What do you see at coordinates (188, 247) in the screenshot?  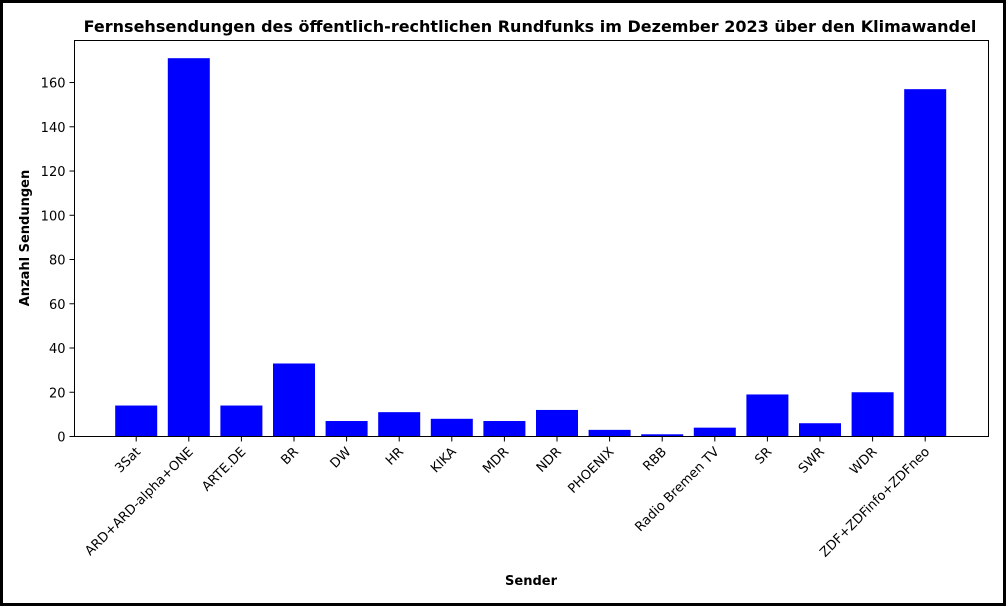 I see `bar-ard-ard-alpha-one` at bounding box center [188, 247].